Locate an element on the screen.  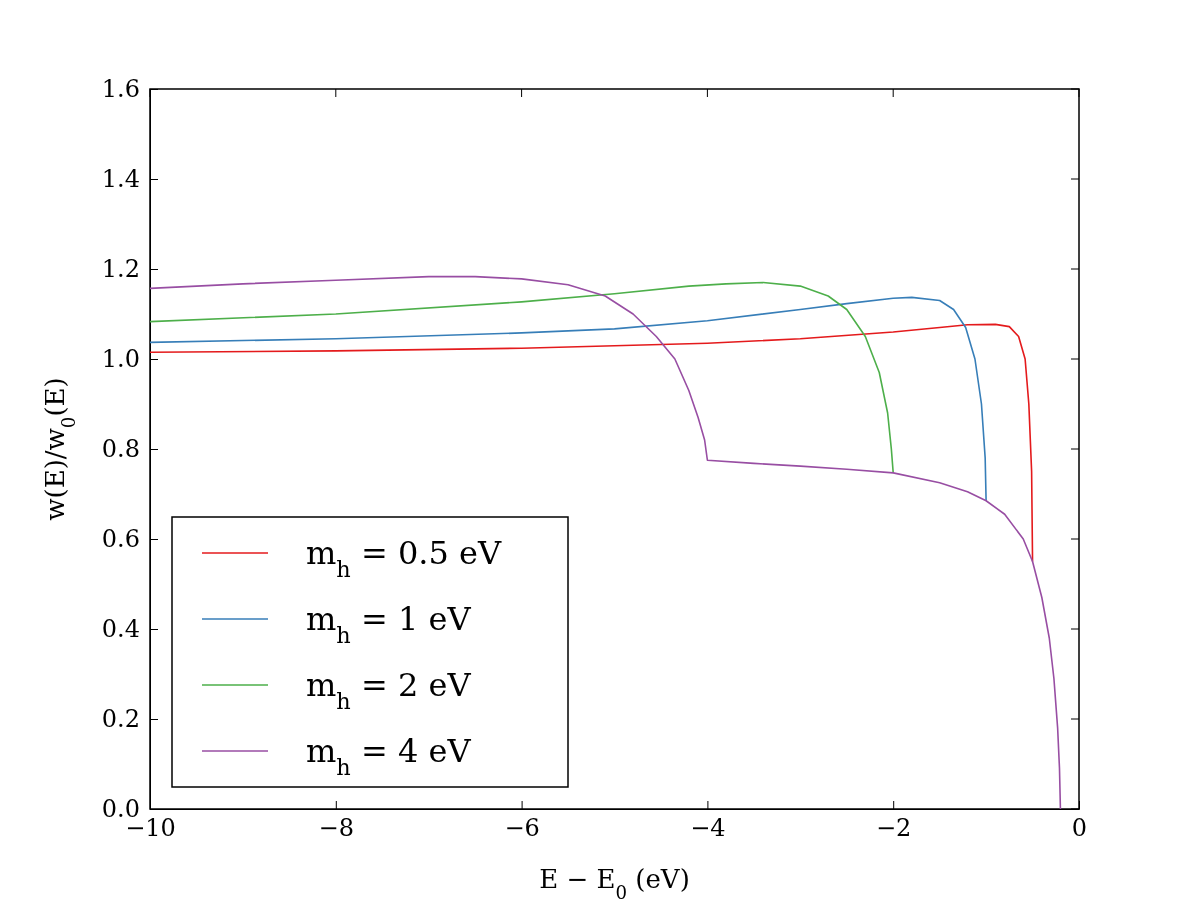
x-tick-label: −4 is located at coordinates (708, 828).